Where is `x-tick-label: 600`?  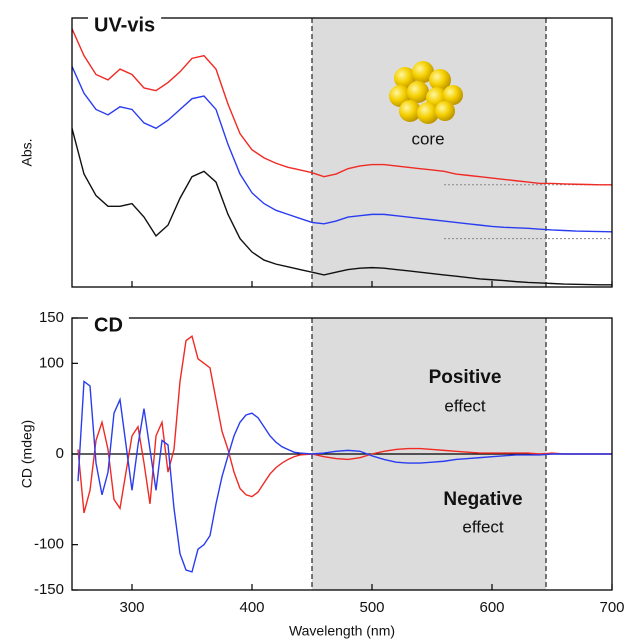 x-tick-label: 600 is located at coordinates (491, 607).